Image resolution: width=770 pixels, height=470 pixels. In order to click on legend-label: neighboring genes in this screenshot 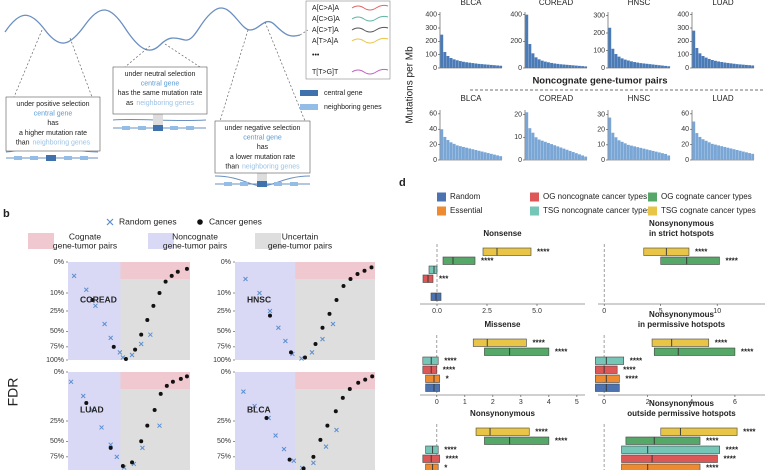, I will do `click(353, 107)`.